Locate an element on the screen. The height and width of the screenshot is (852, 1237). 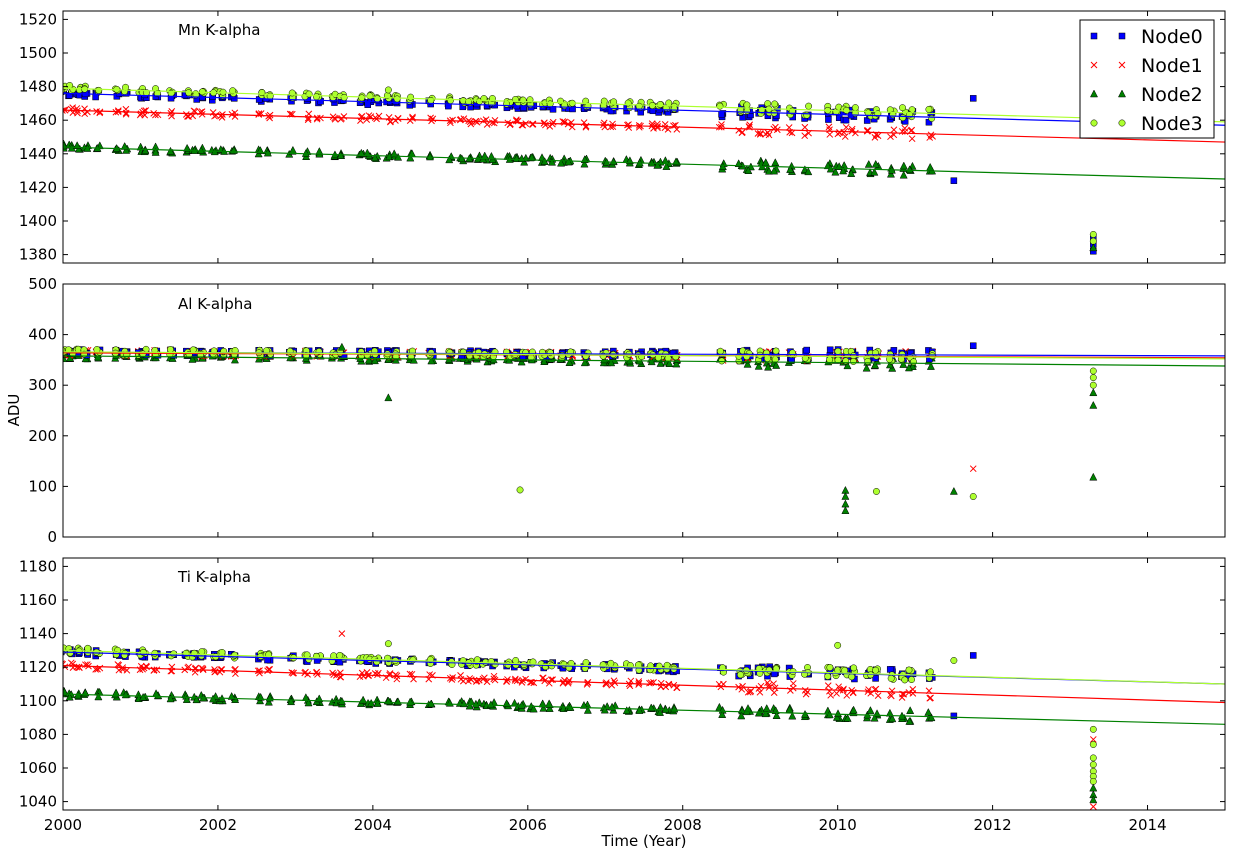
fit-line-node1 is located at coordinates (644, 684).